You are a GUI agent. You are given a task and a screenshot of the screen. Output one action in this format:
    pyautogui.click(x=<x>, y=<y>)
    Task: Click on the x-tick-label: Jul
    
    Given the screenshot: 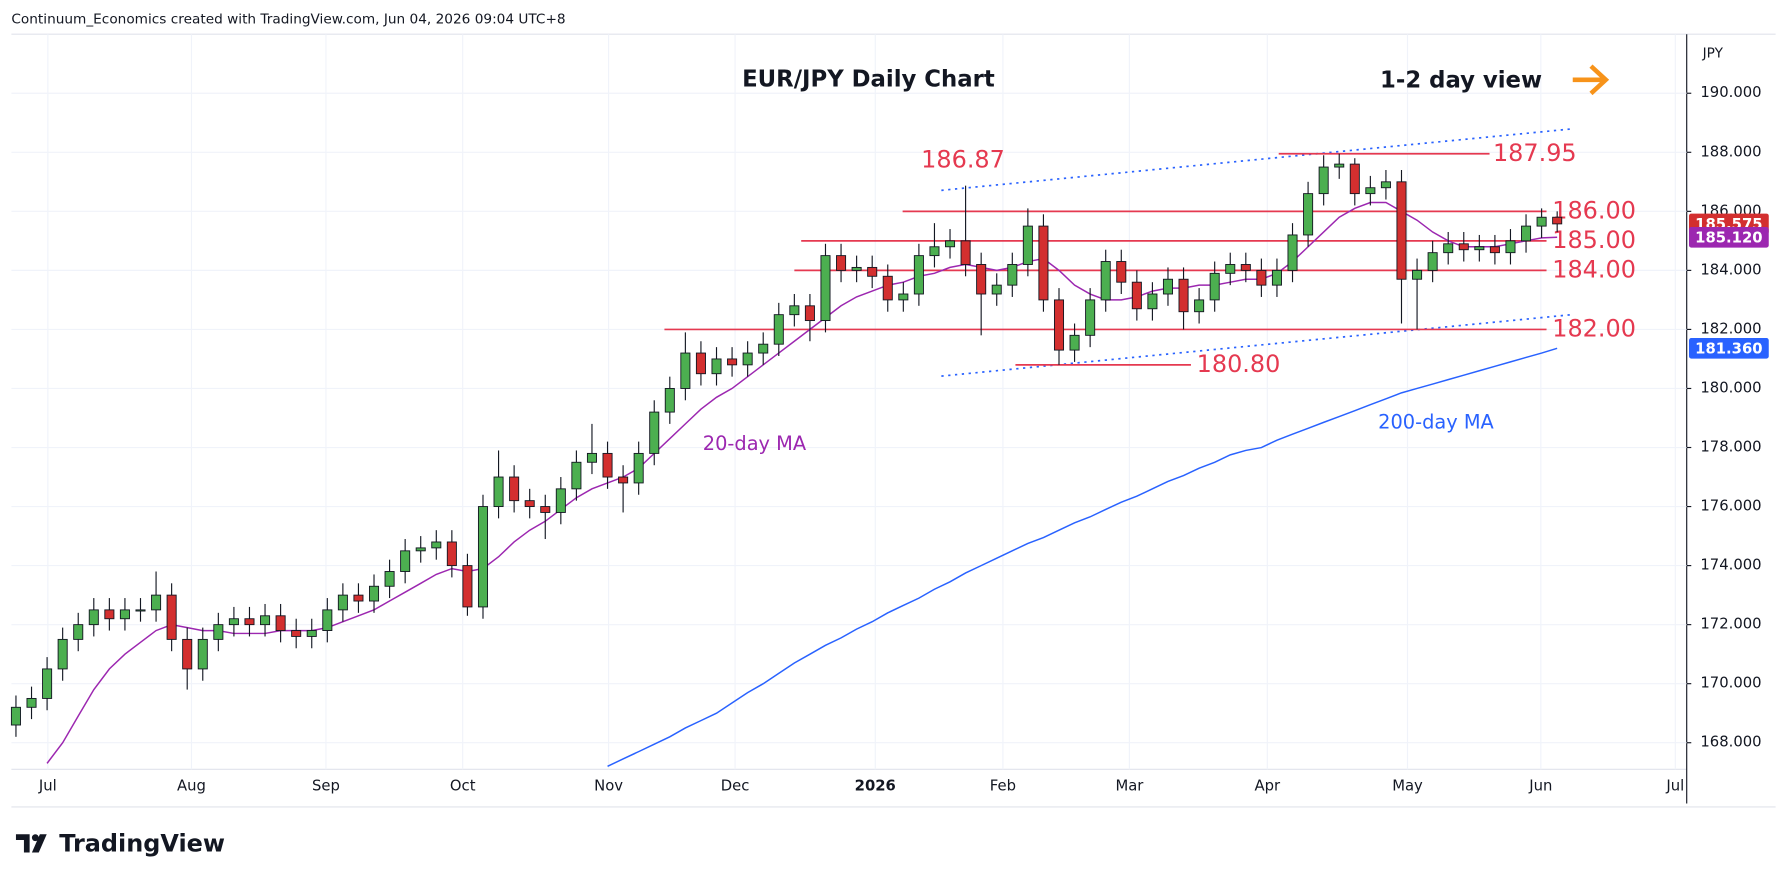 What is the action you would take?
    pyautogui.click(x=1674, y=785)
    